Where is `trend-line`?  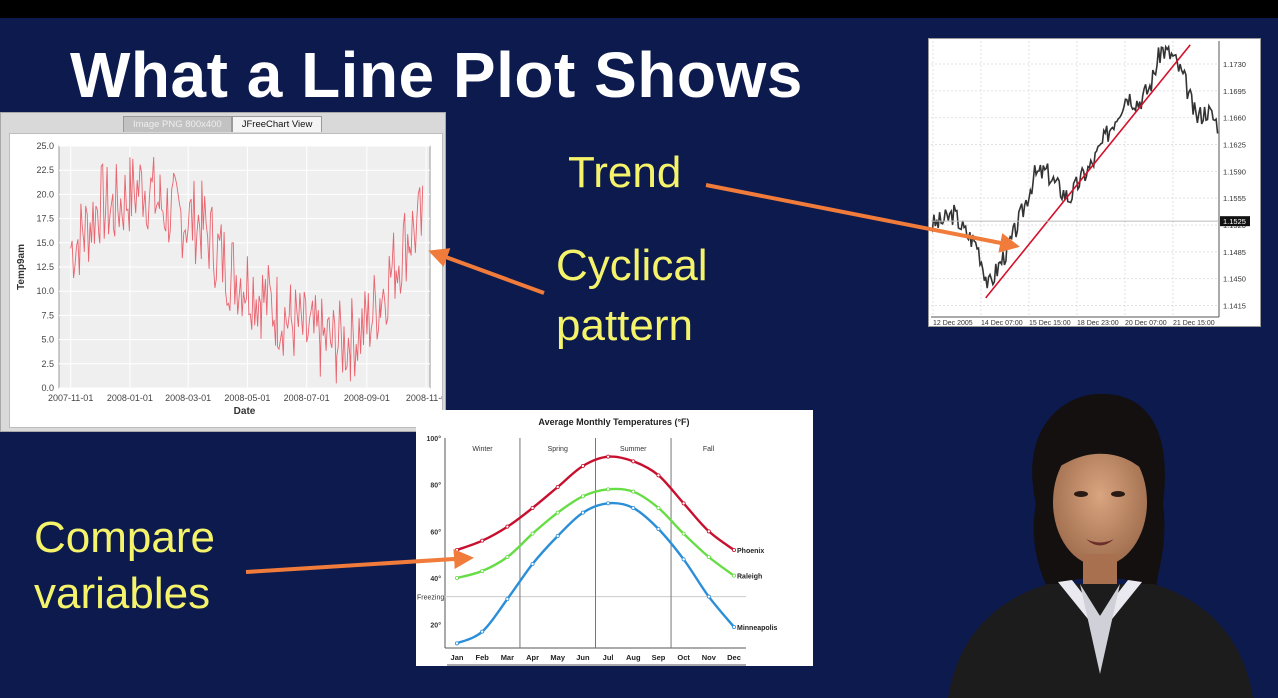 trend-line is located at coordinates (1088, 171).